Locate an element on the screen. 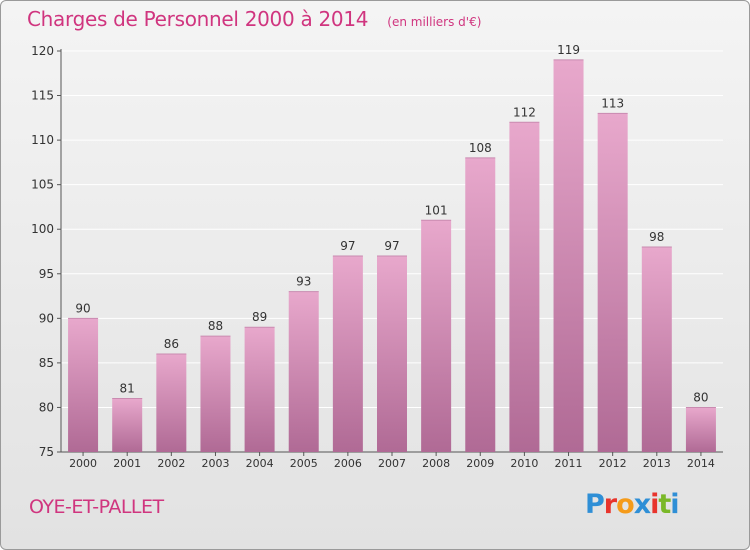 Image resolution: width=750 pixels, height=550 pixels. x-tick-label: 2002 is located at coordinates (171, 463).